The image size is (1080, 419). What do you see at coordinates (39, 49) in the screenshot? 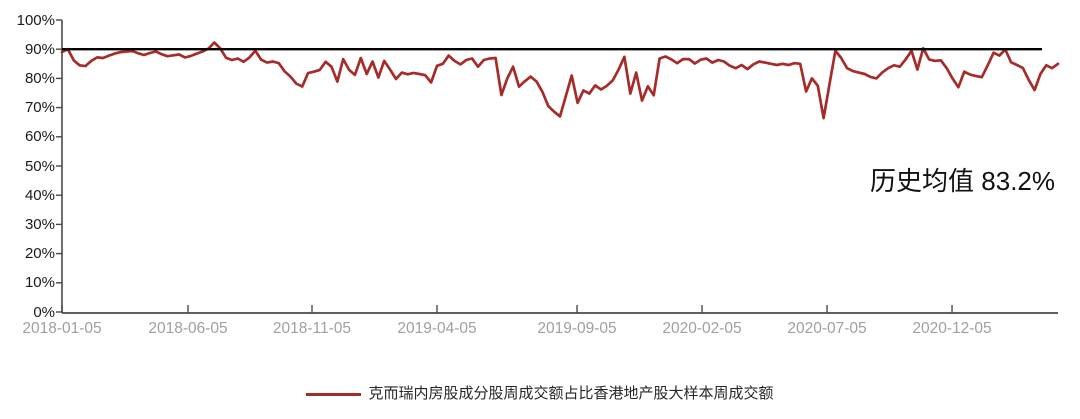
I see `y-axis-tick-label: 90%` at bounding box center [39, 49].